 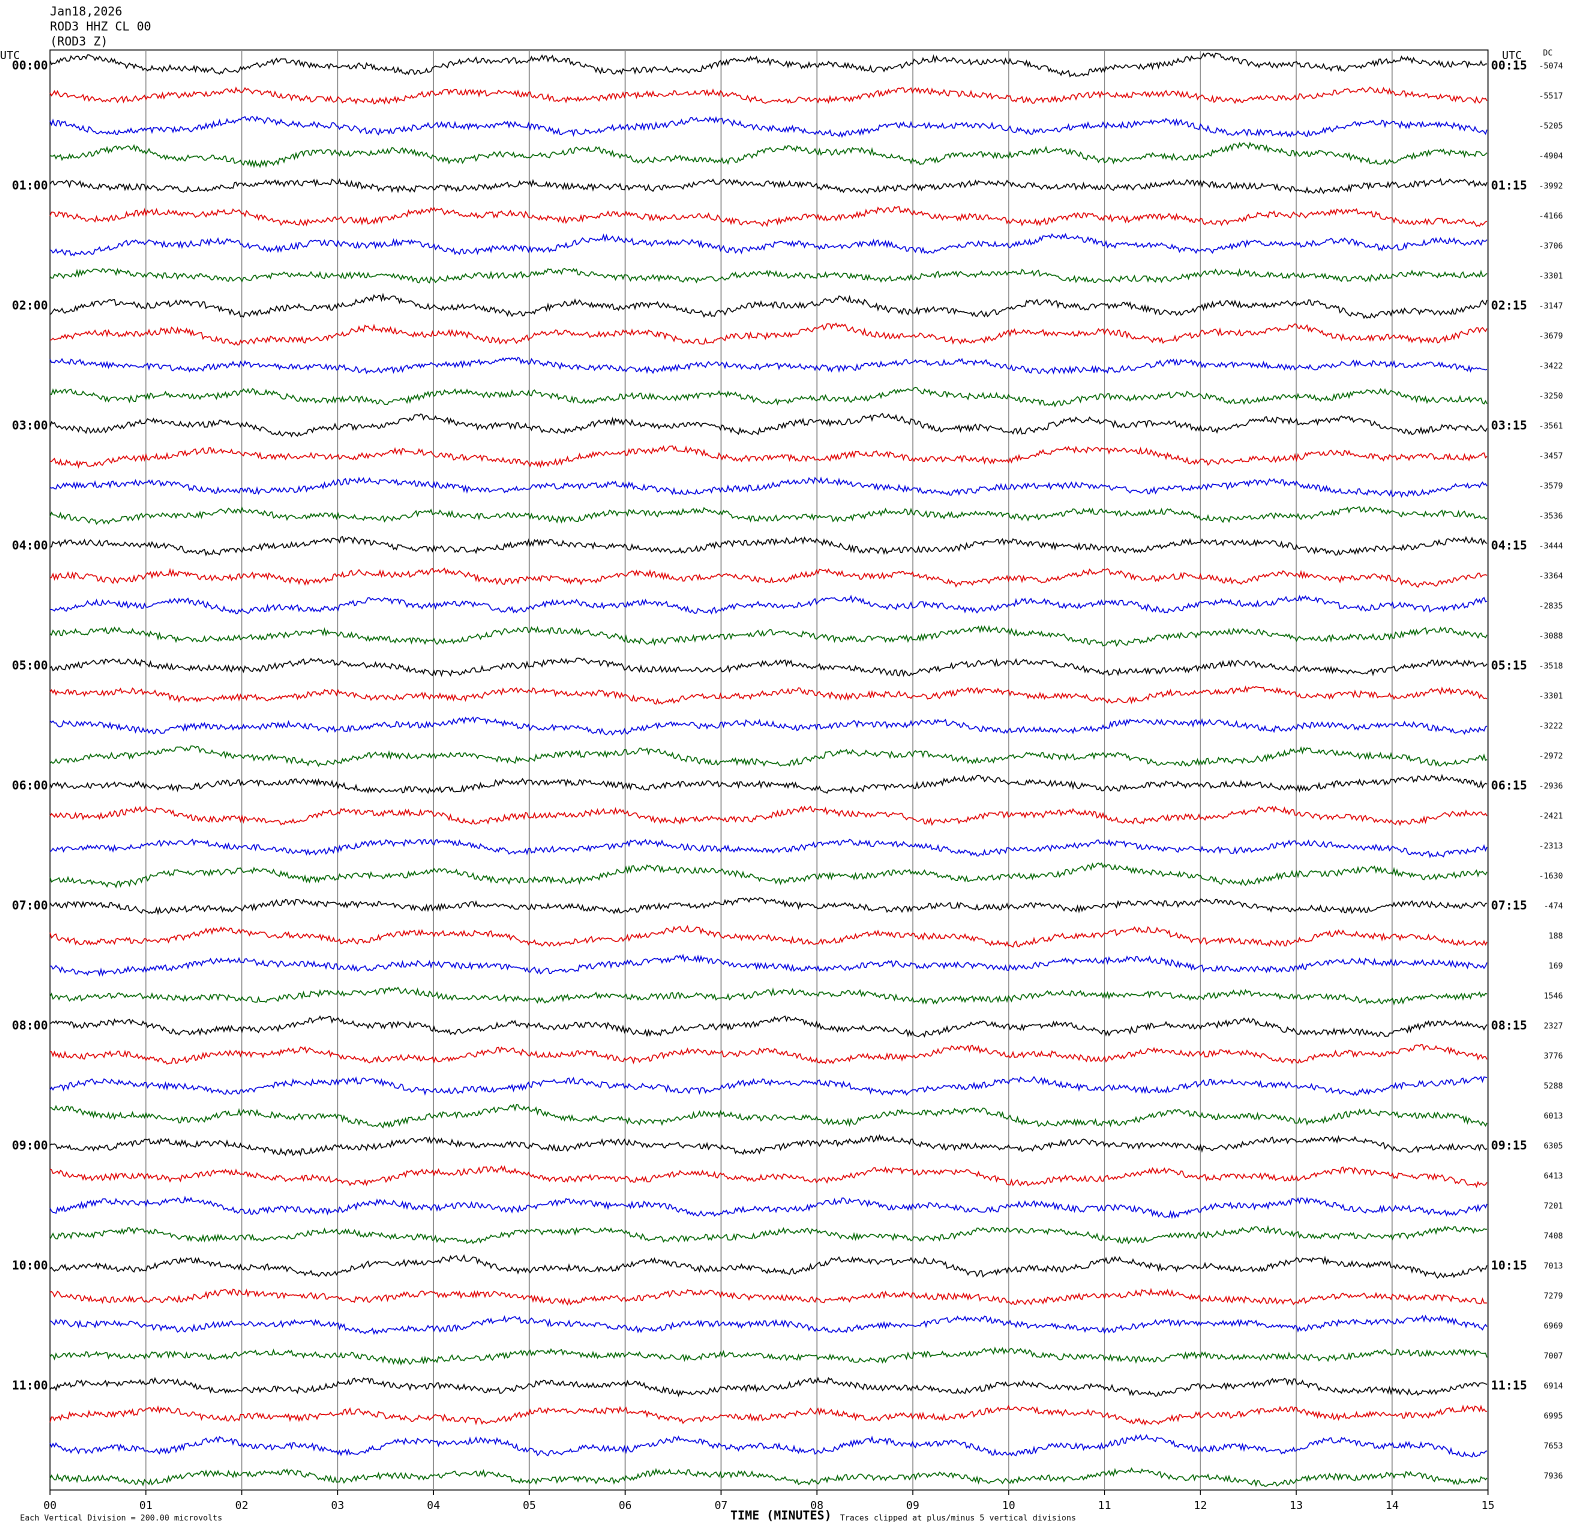 What do you see at coordinates (1551, 606) in the screenshot?
I see `dc-value: -2835` at bounding box center [1551, 606].